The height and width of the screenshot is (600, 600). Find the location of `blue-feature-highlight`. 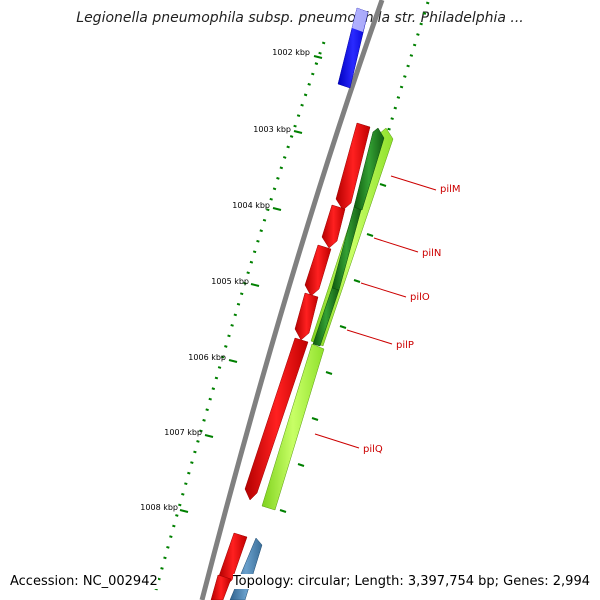

blue-feature-highlight is located at coordinates (360, 20).